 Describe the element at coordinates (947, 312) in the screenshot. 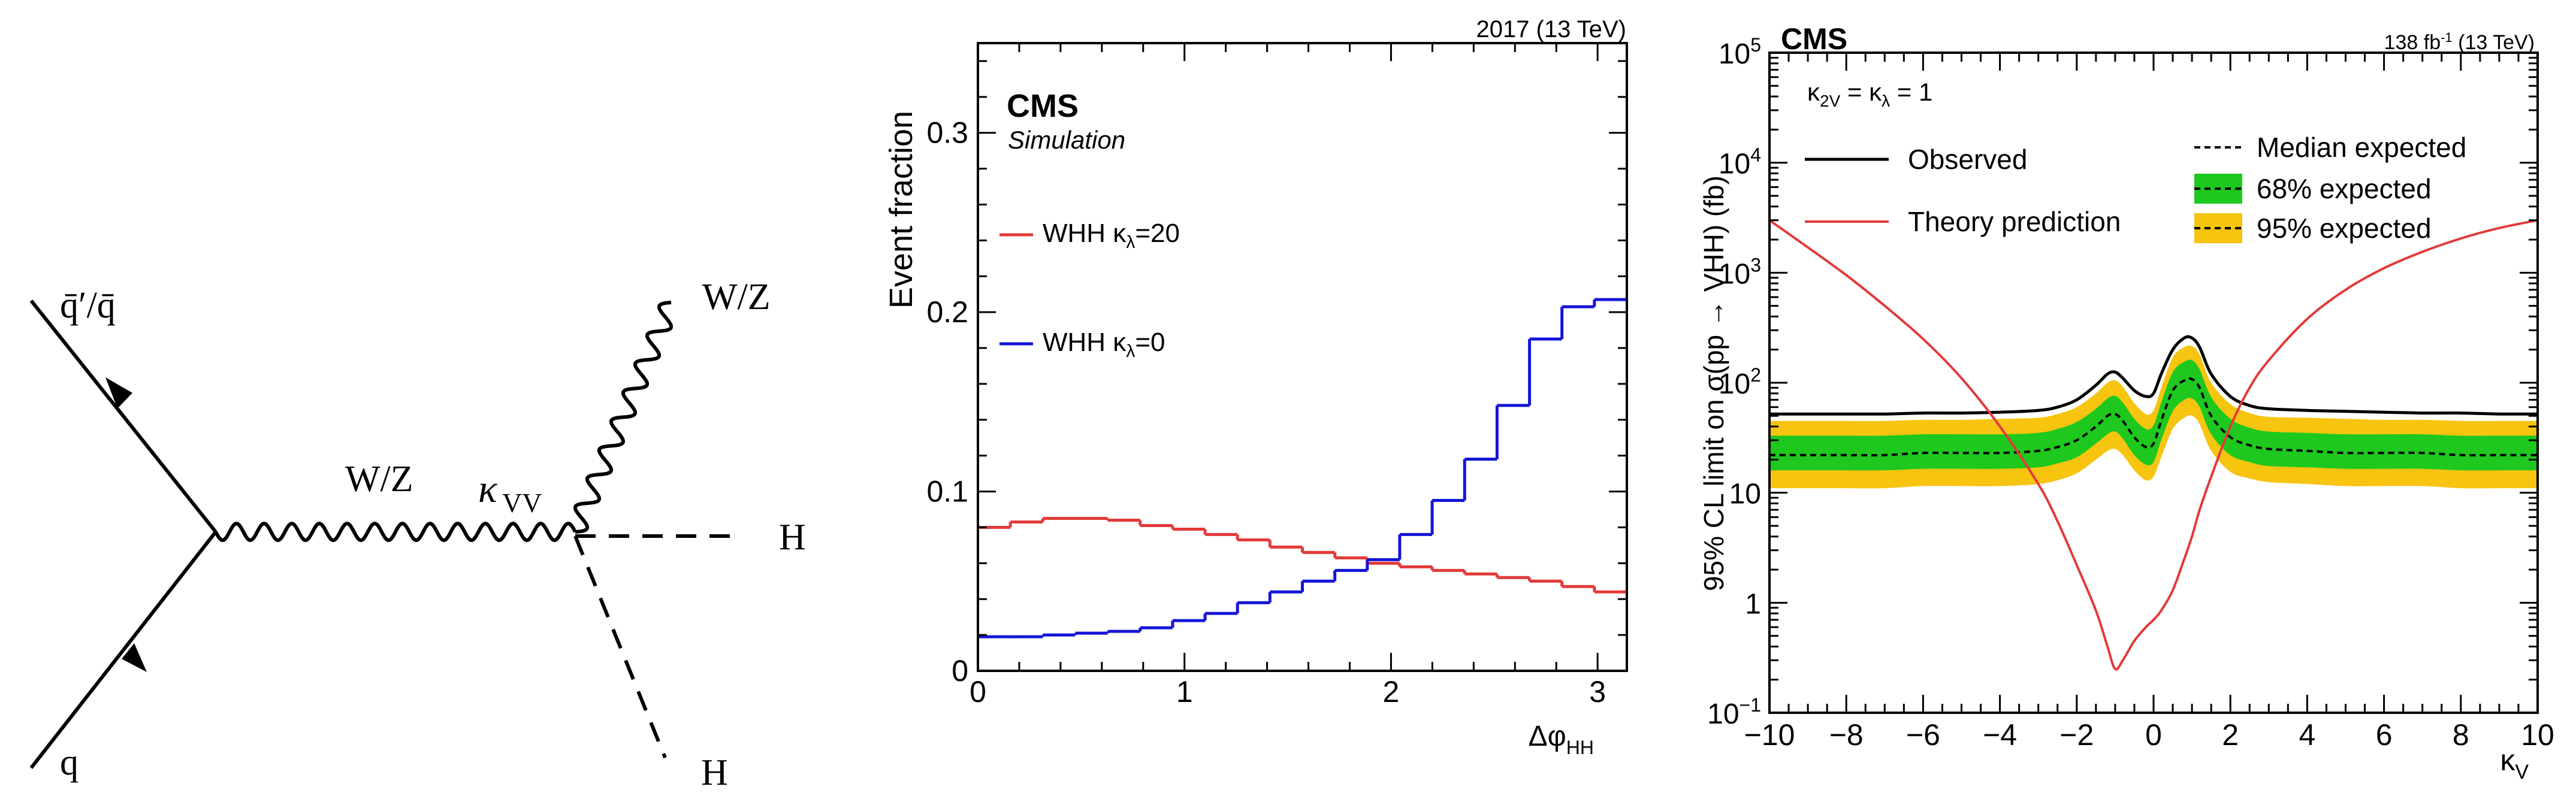

I see `y-tick-label: 0.2` at that location.